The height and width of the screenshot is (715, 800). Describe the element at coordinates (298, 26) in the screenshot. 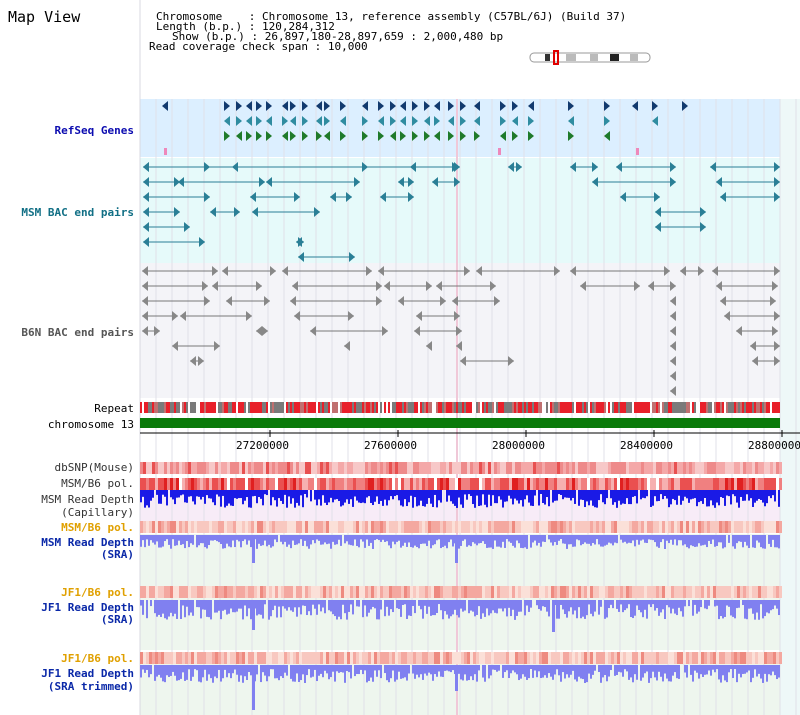

I see `length-value: 120,284,312` at that location.